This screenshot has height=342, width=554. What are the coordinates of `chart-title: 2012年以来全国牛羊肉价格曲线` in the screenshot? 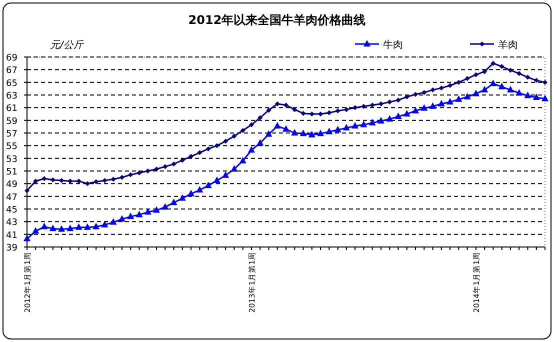 It's located at (277, 20).